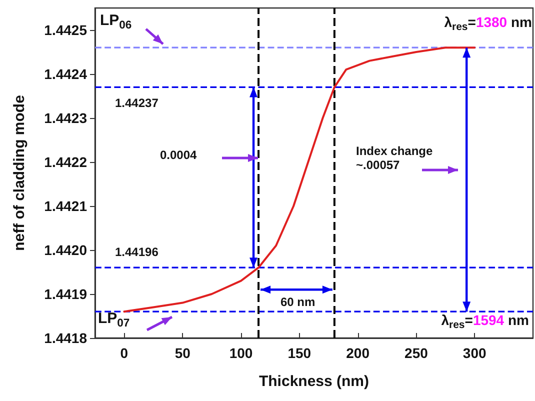 This screenshot has height=401, width=535. I want to click on y-tick-label: 1.4423, so click(66, 118).